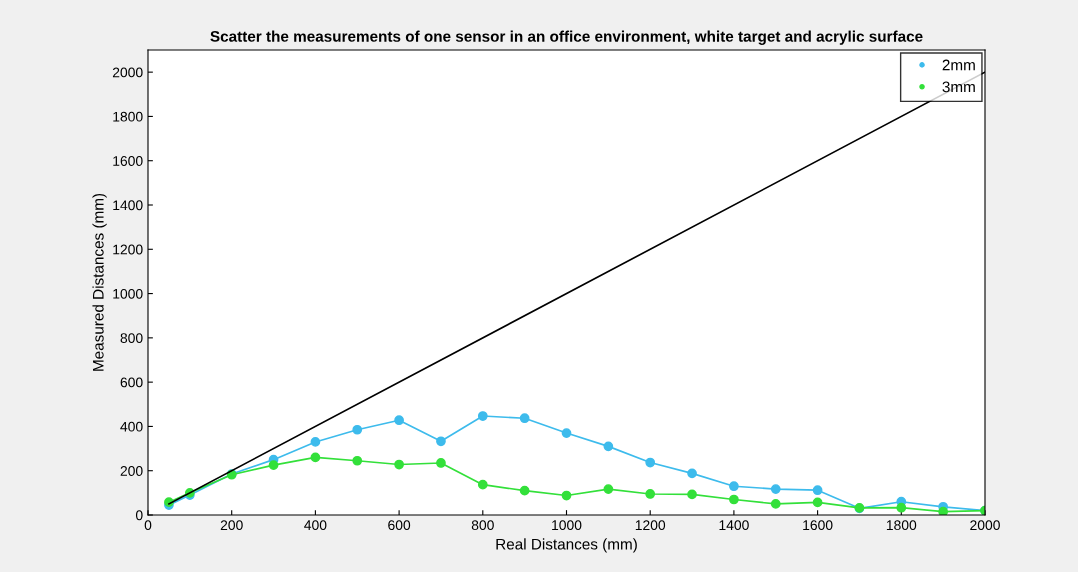  Describe the element at coordinates (128, 161) in the screenshot. I see `y-tick-label: 1600` at that location.